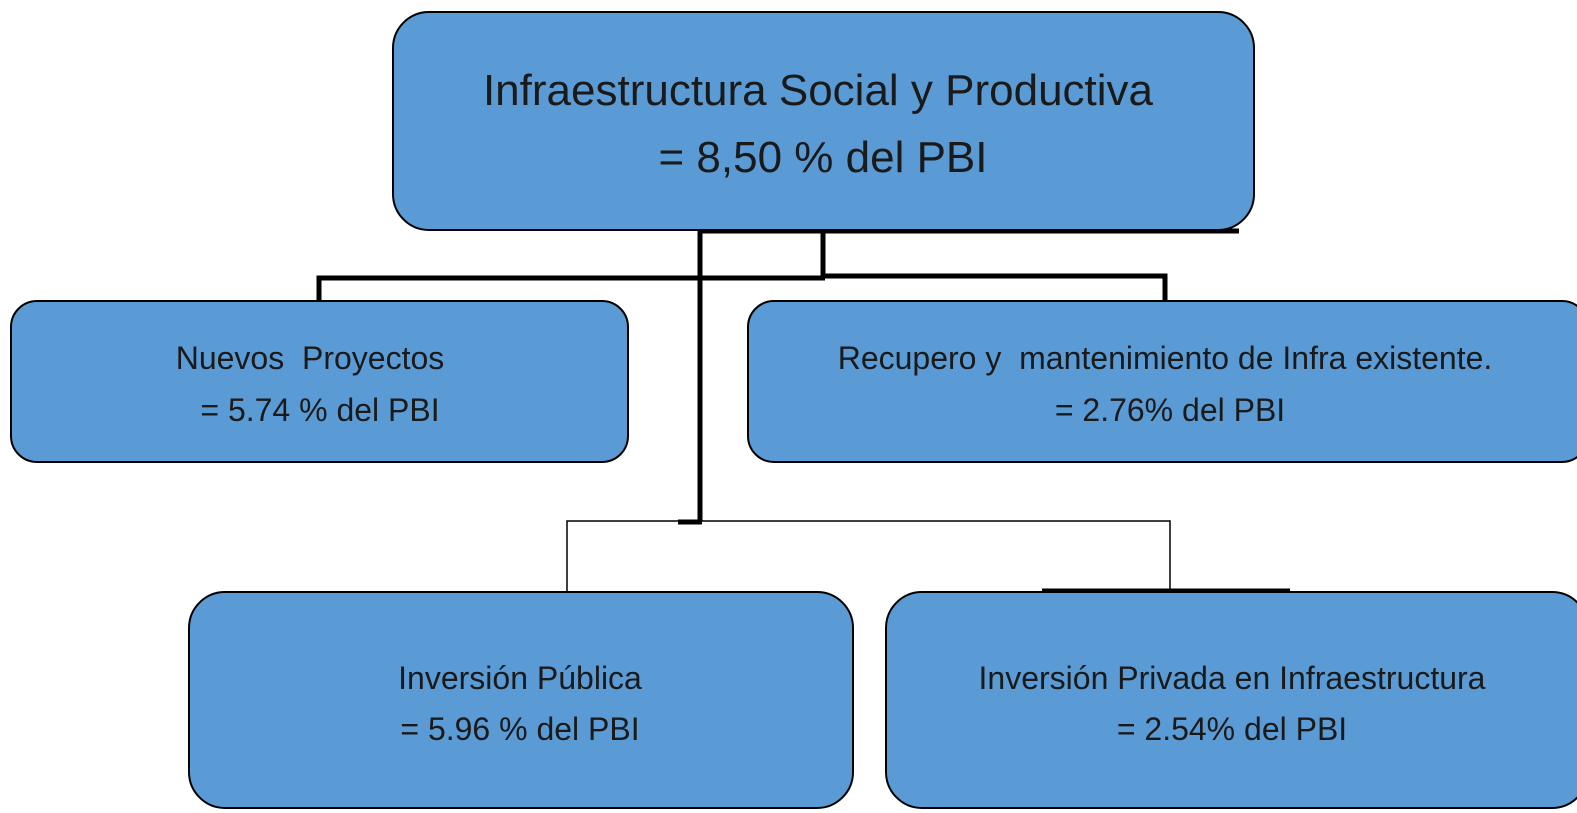 This screenshot has width=1577, height=813. I want to click on node-label: Inversión Privada en Infraestructura, so click(1232, 678).